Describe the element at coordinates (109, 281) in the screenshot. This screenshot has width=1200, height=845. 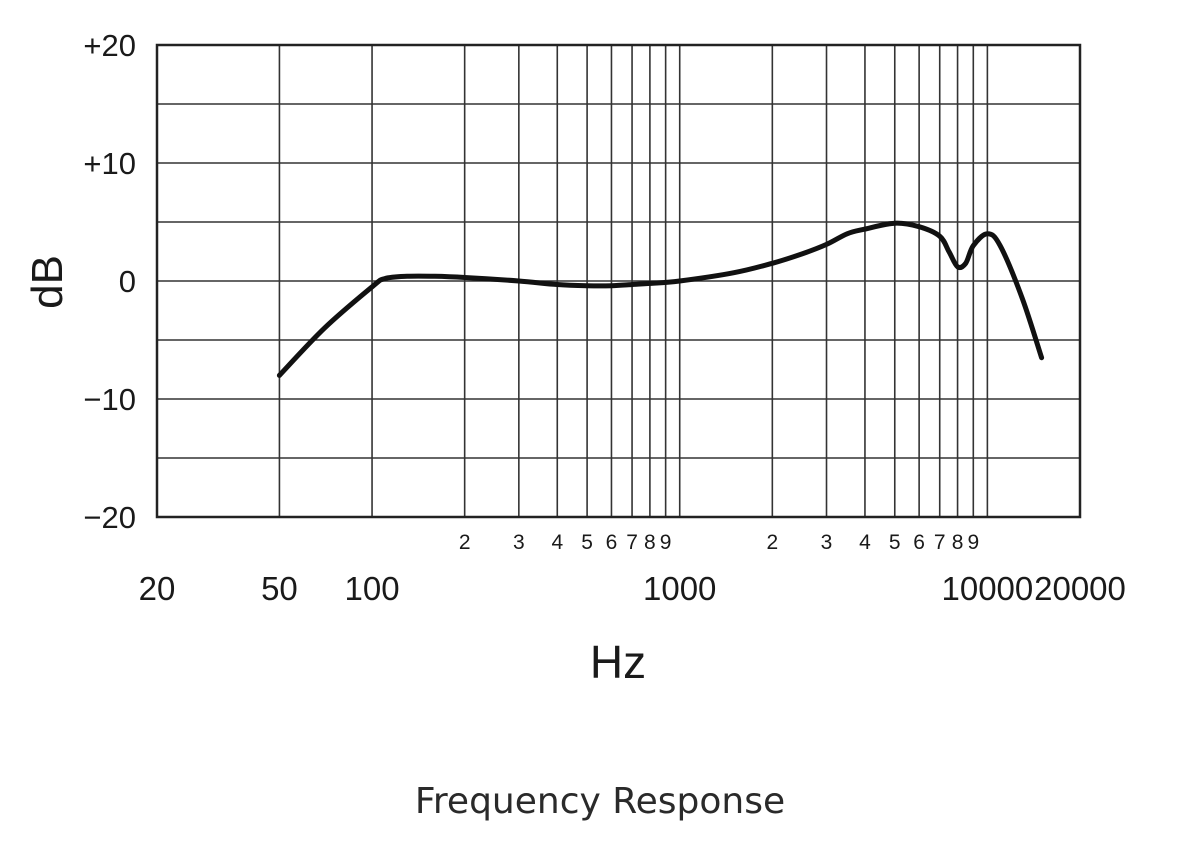
I see `y-axis-ticks: +20 +10 0 −10 −20` at that location.